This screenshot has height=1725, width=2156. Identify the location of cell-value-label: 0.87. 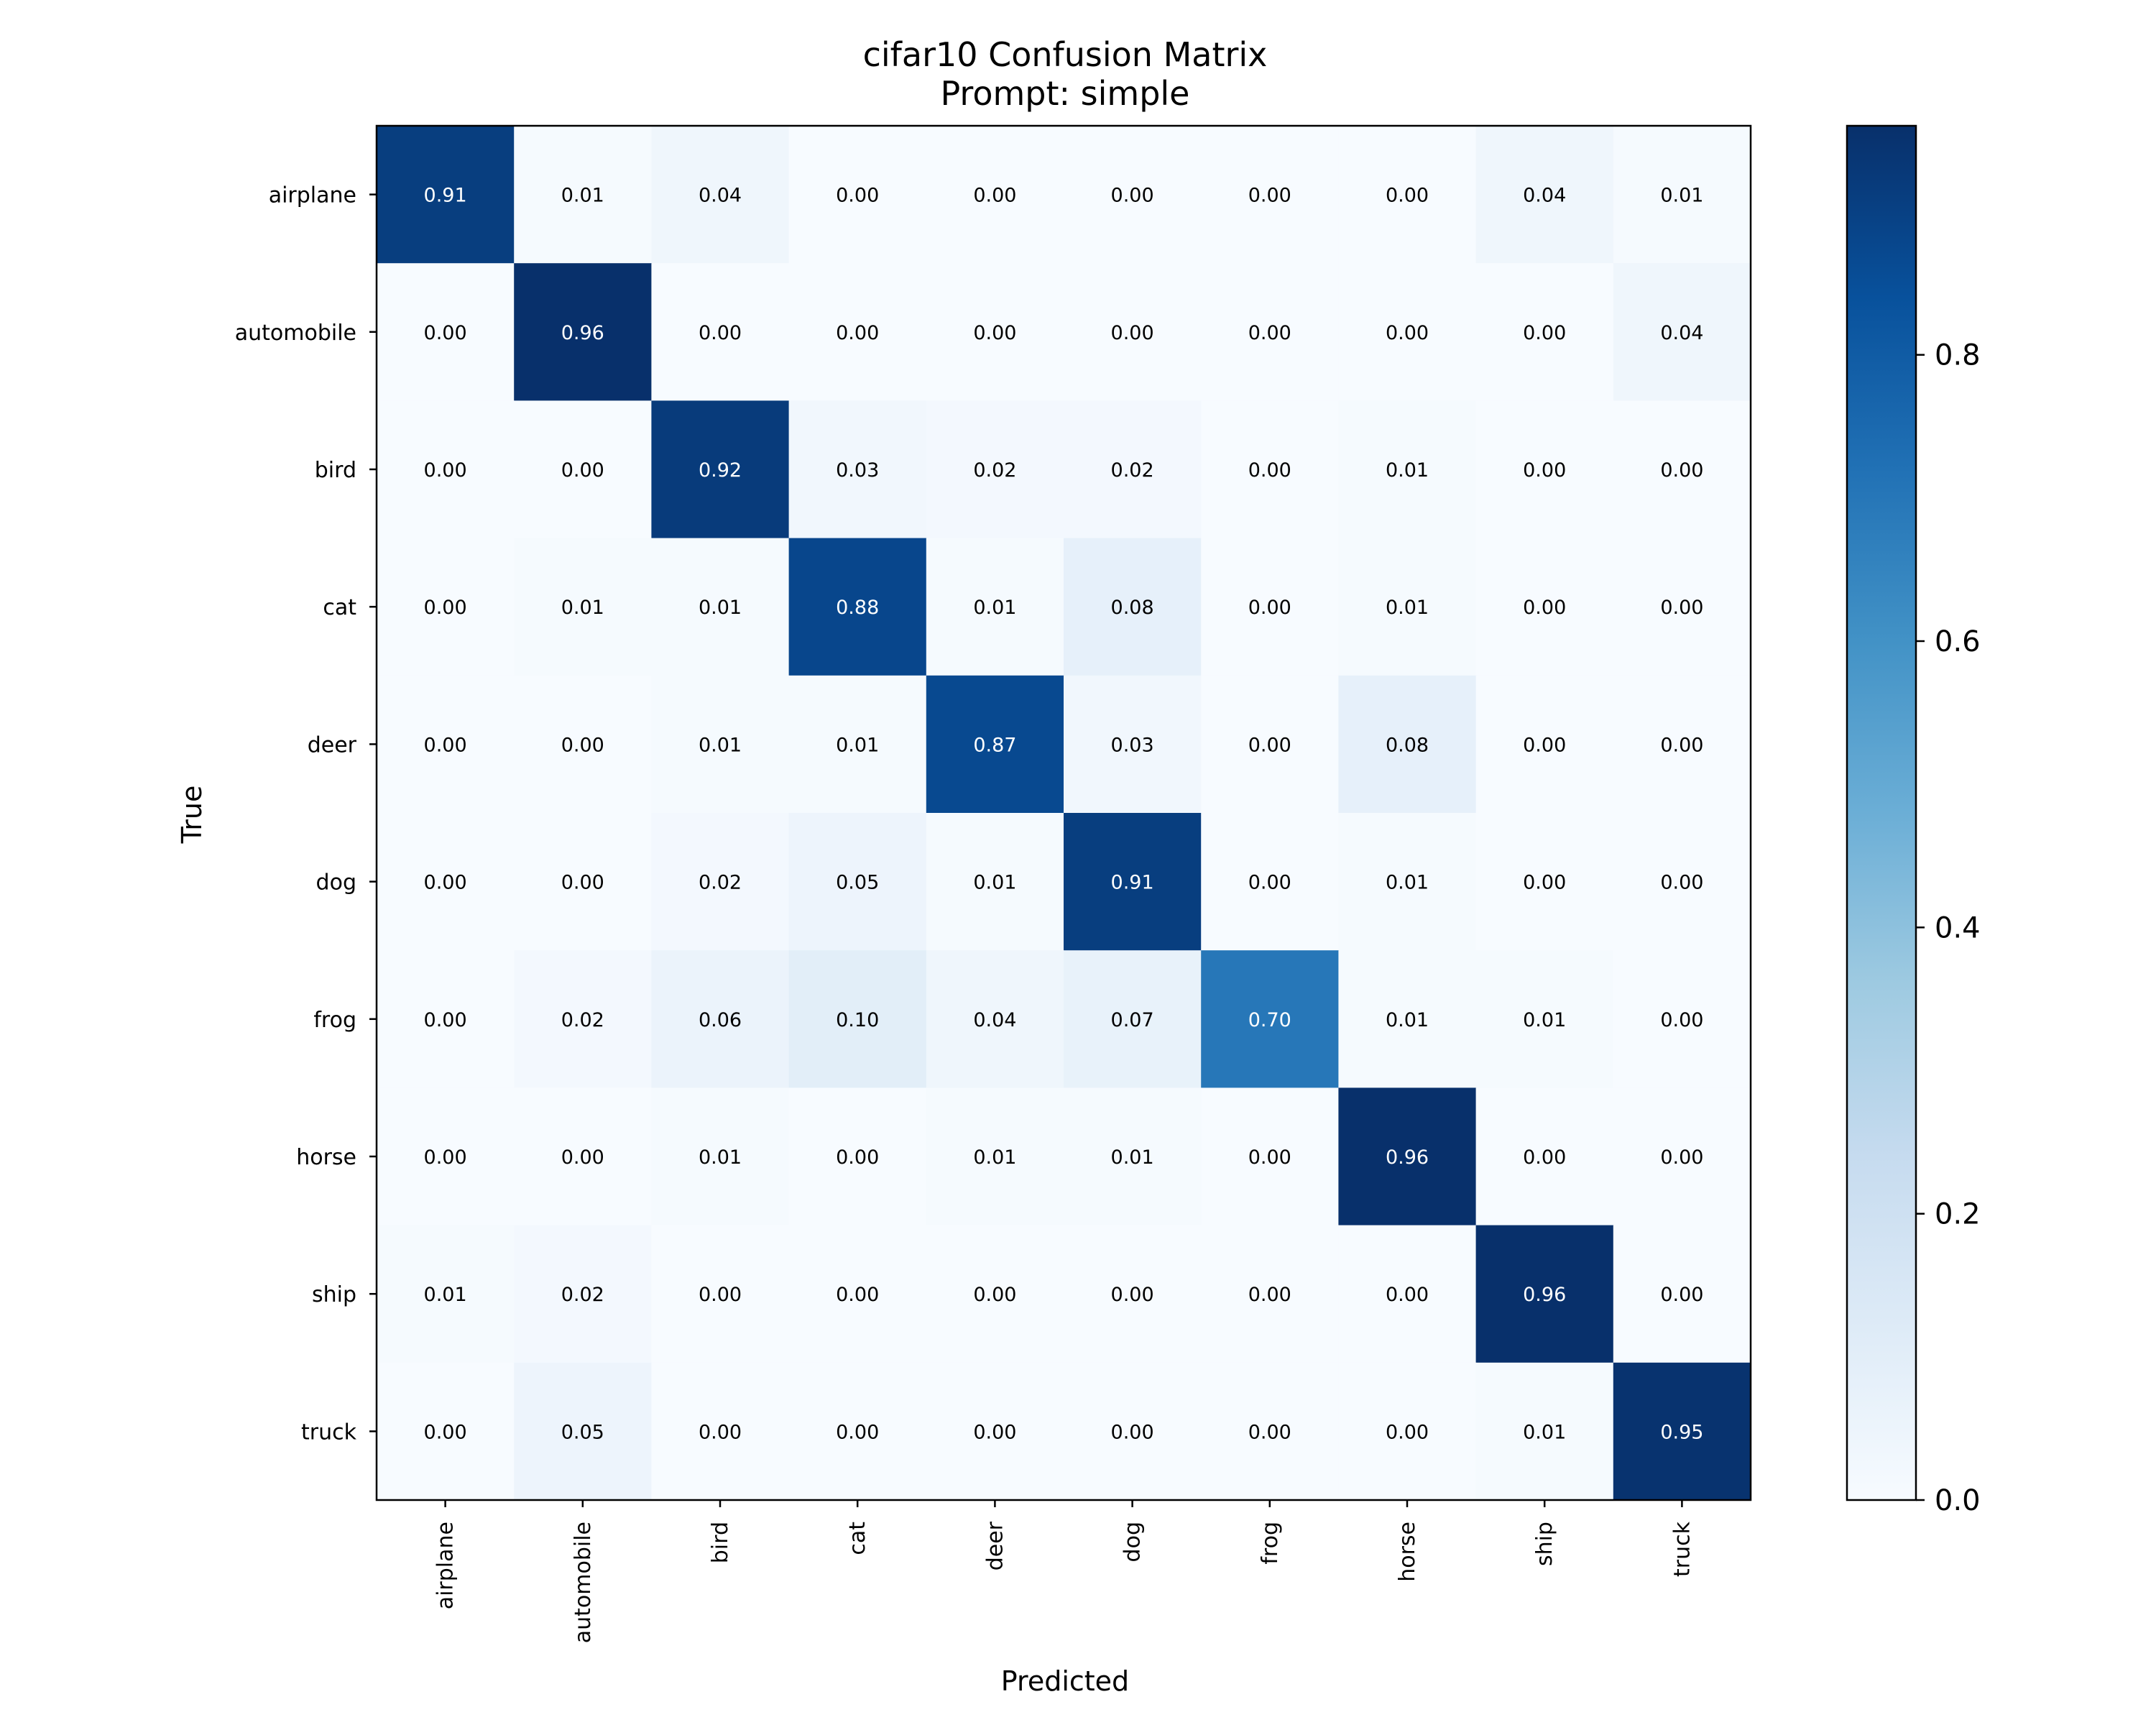
(994, 745).